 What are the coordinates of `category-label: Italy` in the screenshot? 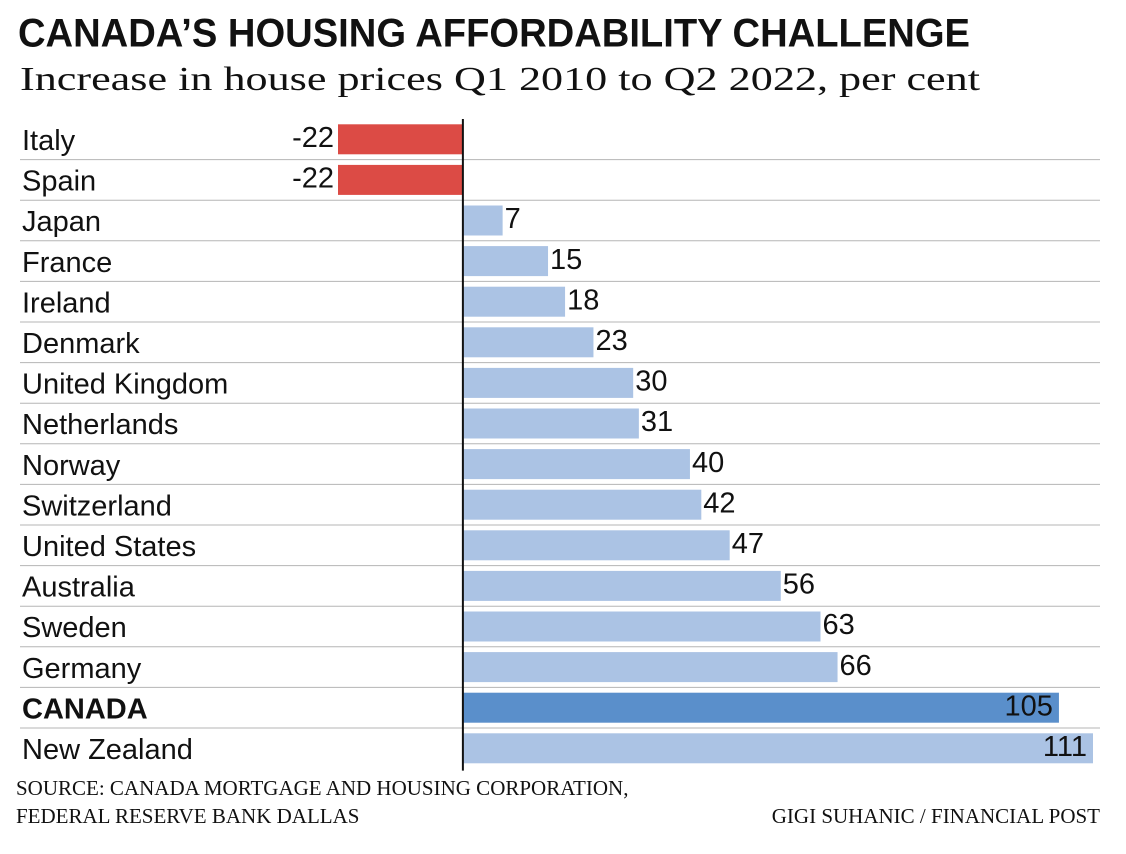 It's located at (49, 141).